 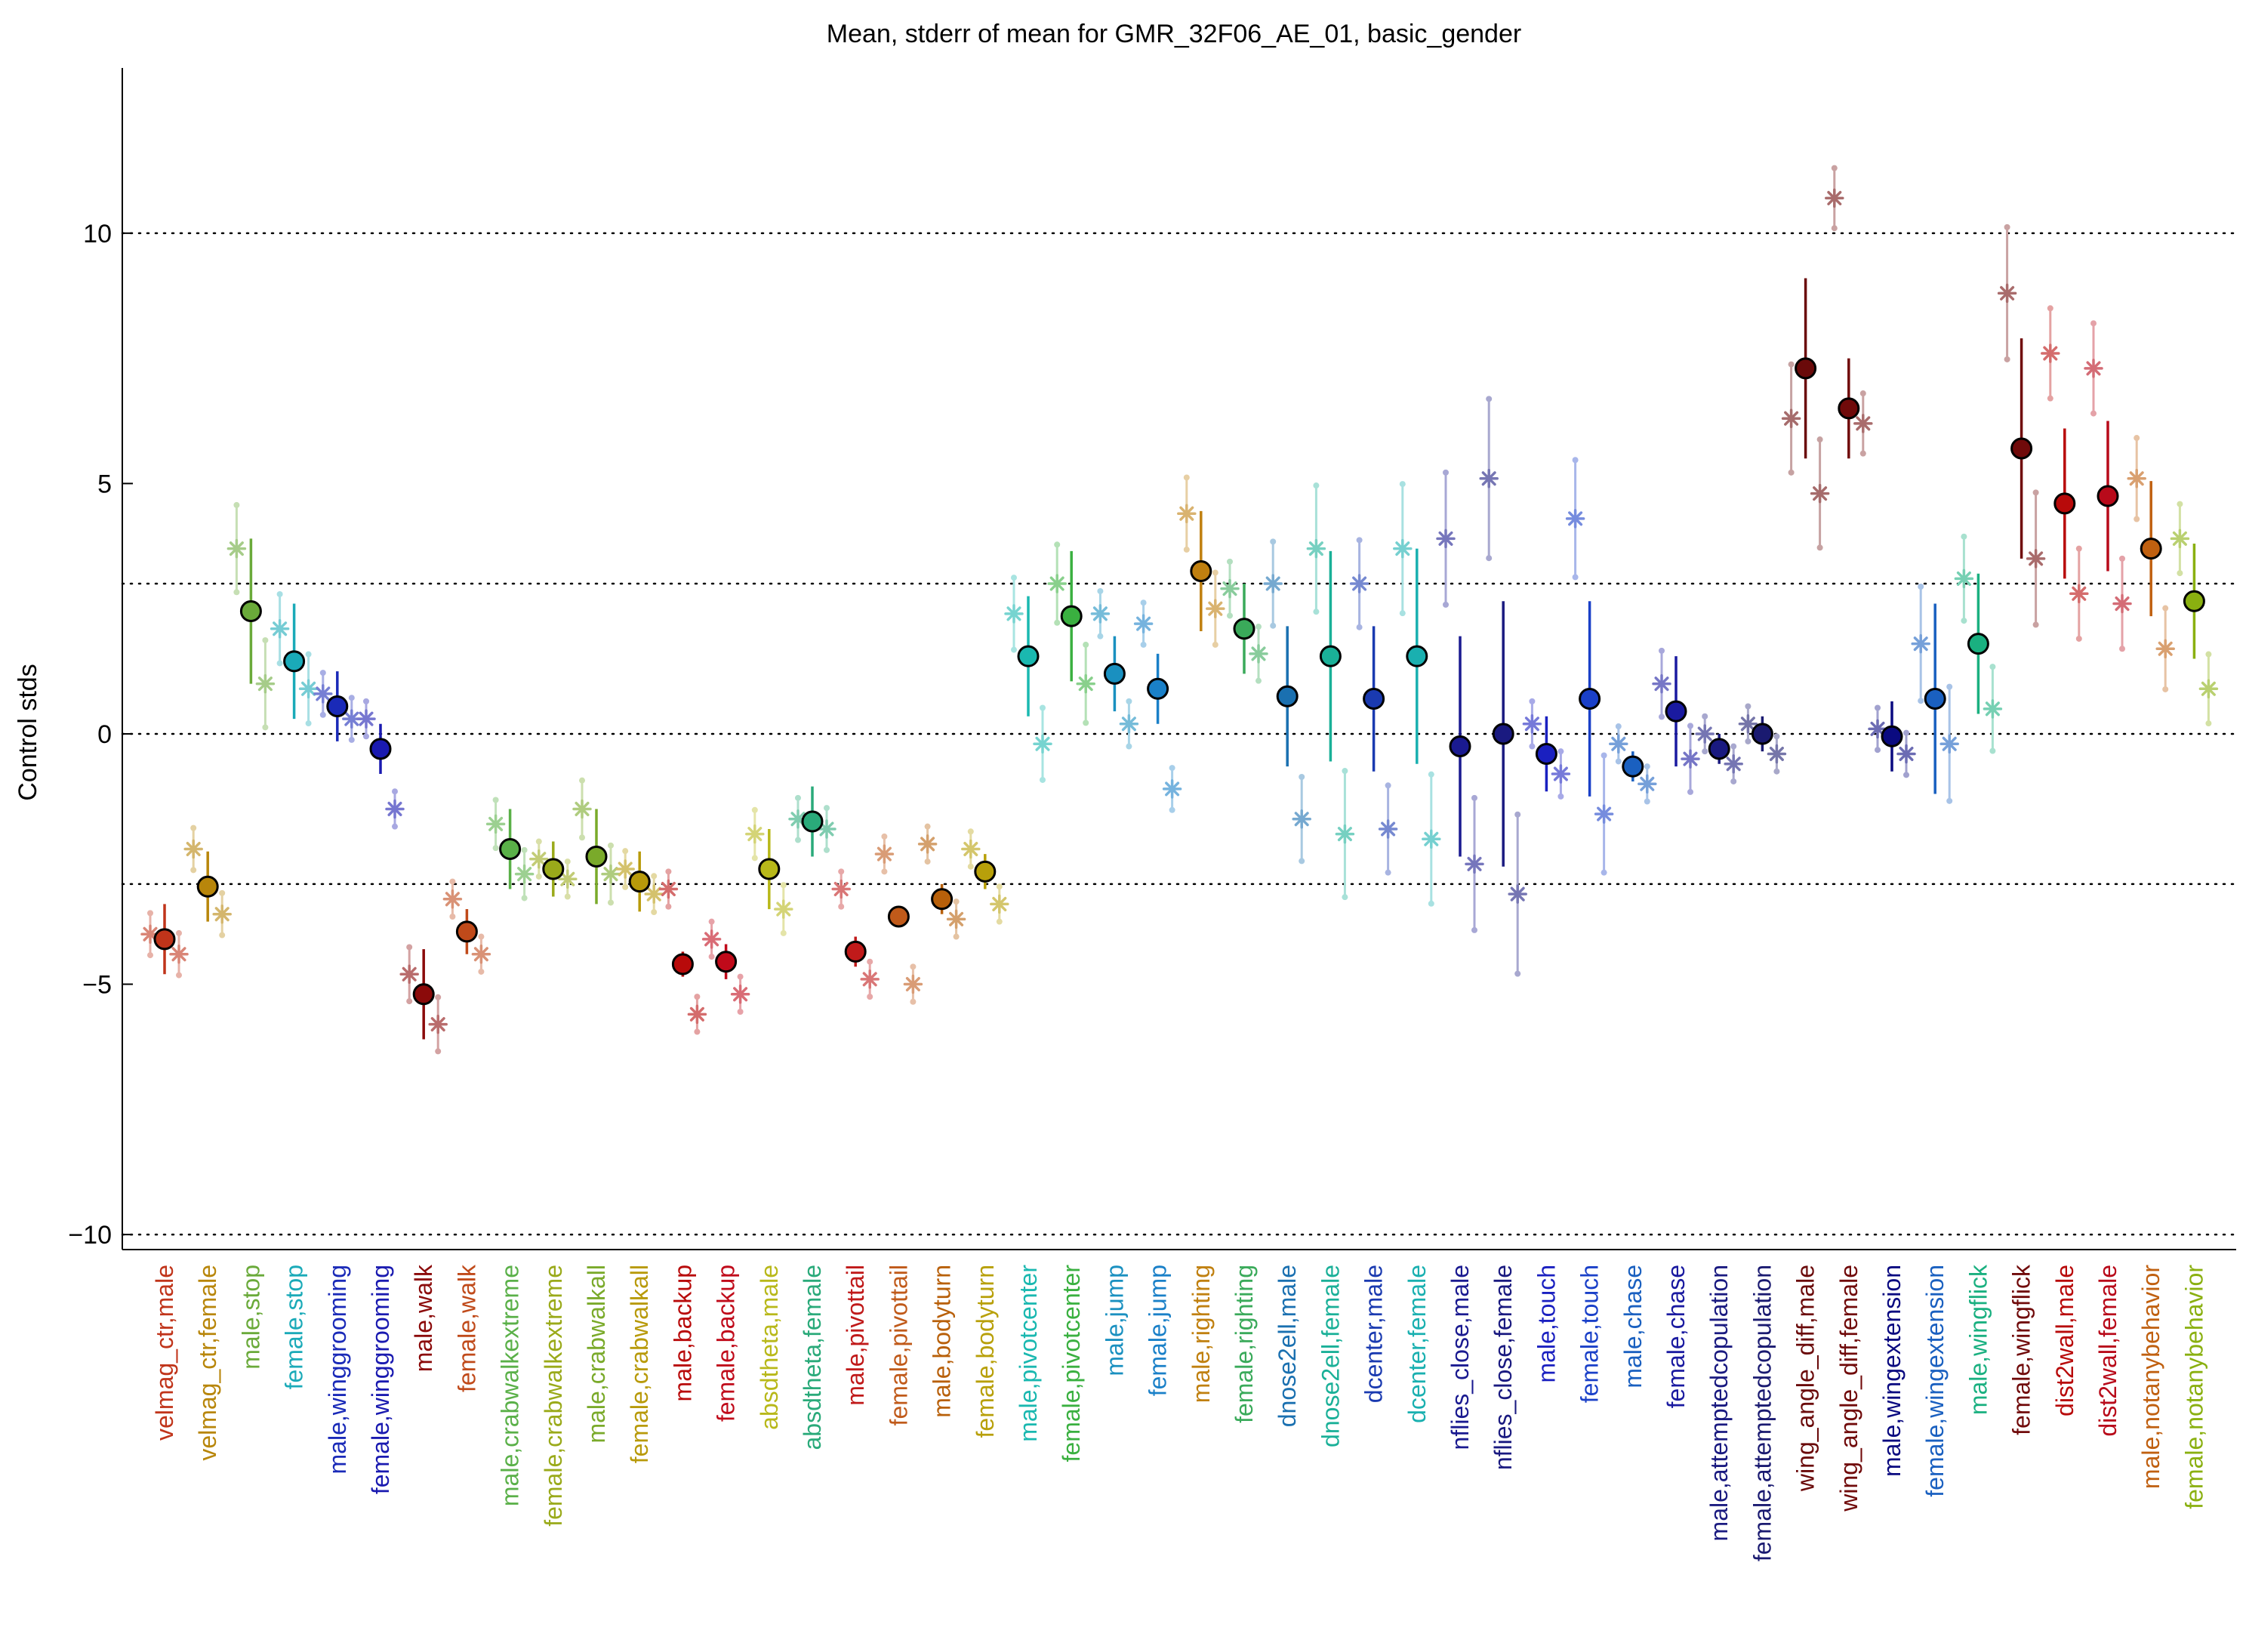 I want to click on x-tick-label: male,notanybehavior, so click(x=2150, y=1377).